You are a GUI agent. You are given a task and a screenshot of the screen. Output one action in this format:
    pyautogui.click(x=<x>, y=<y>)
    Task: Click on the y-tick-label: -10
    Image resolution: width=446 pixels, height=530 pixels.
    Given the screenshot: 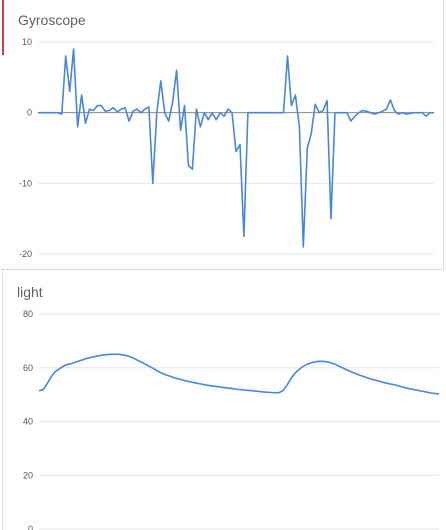 What is the action you would take?
    pyautogui.click(x=25, y=183)
    